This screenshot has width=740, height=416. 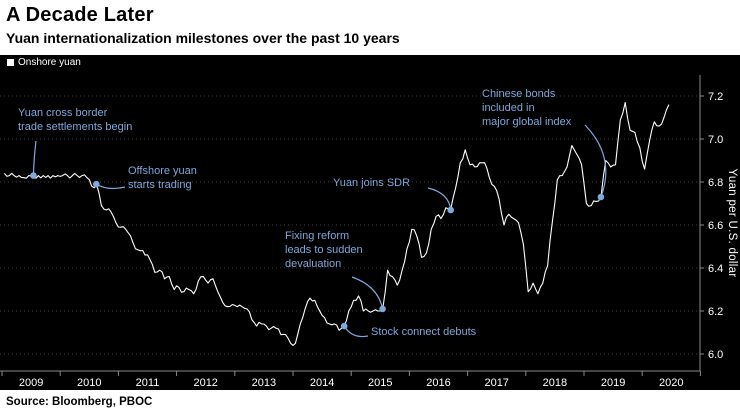 I want to click on legend-label: Onshore yuan, so click(x=49, y=62).